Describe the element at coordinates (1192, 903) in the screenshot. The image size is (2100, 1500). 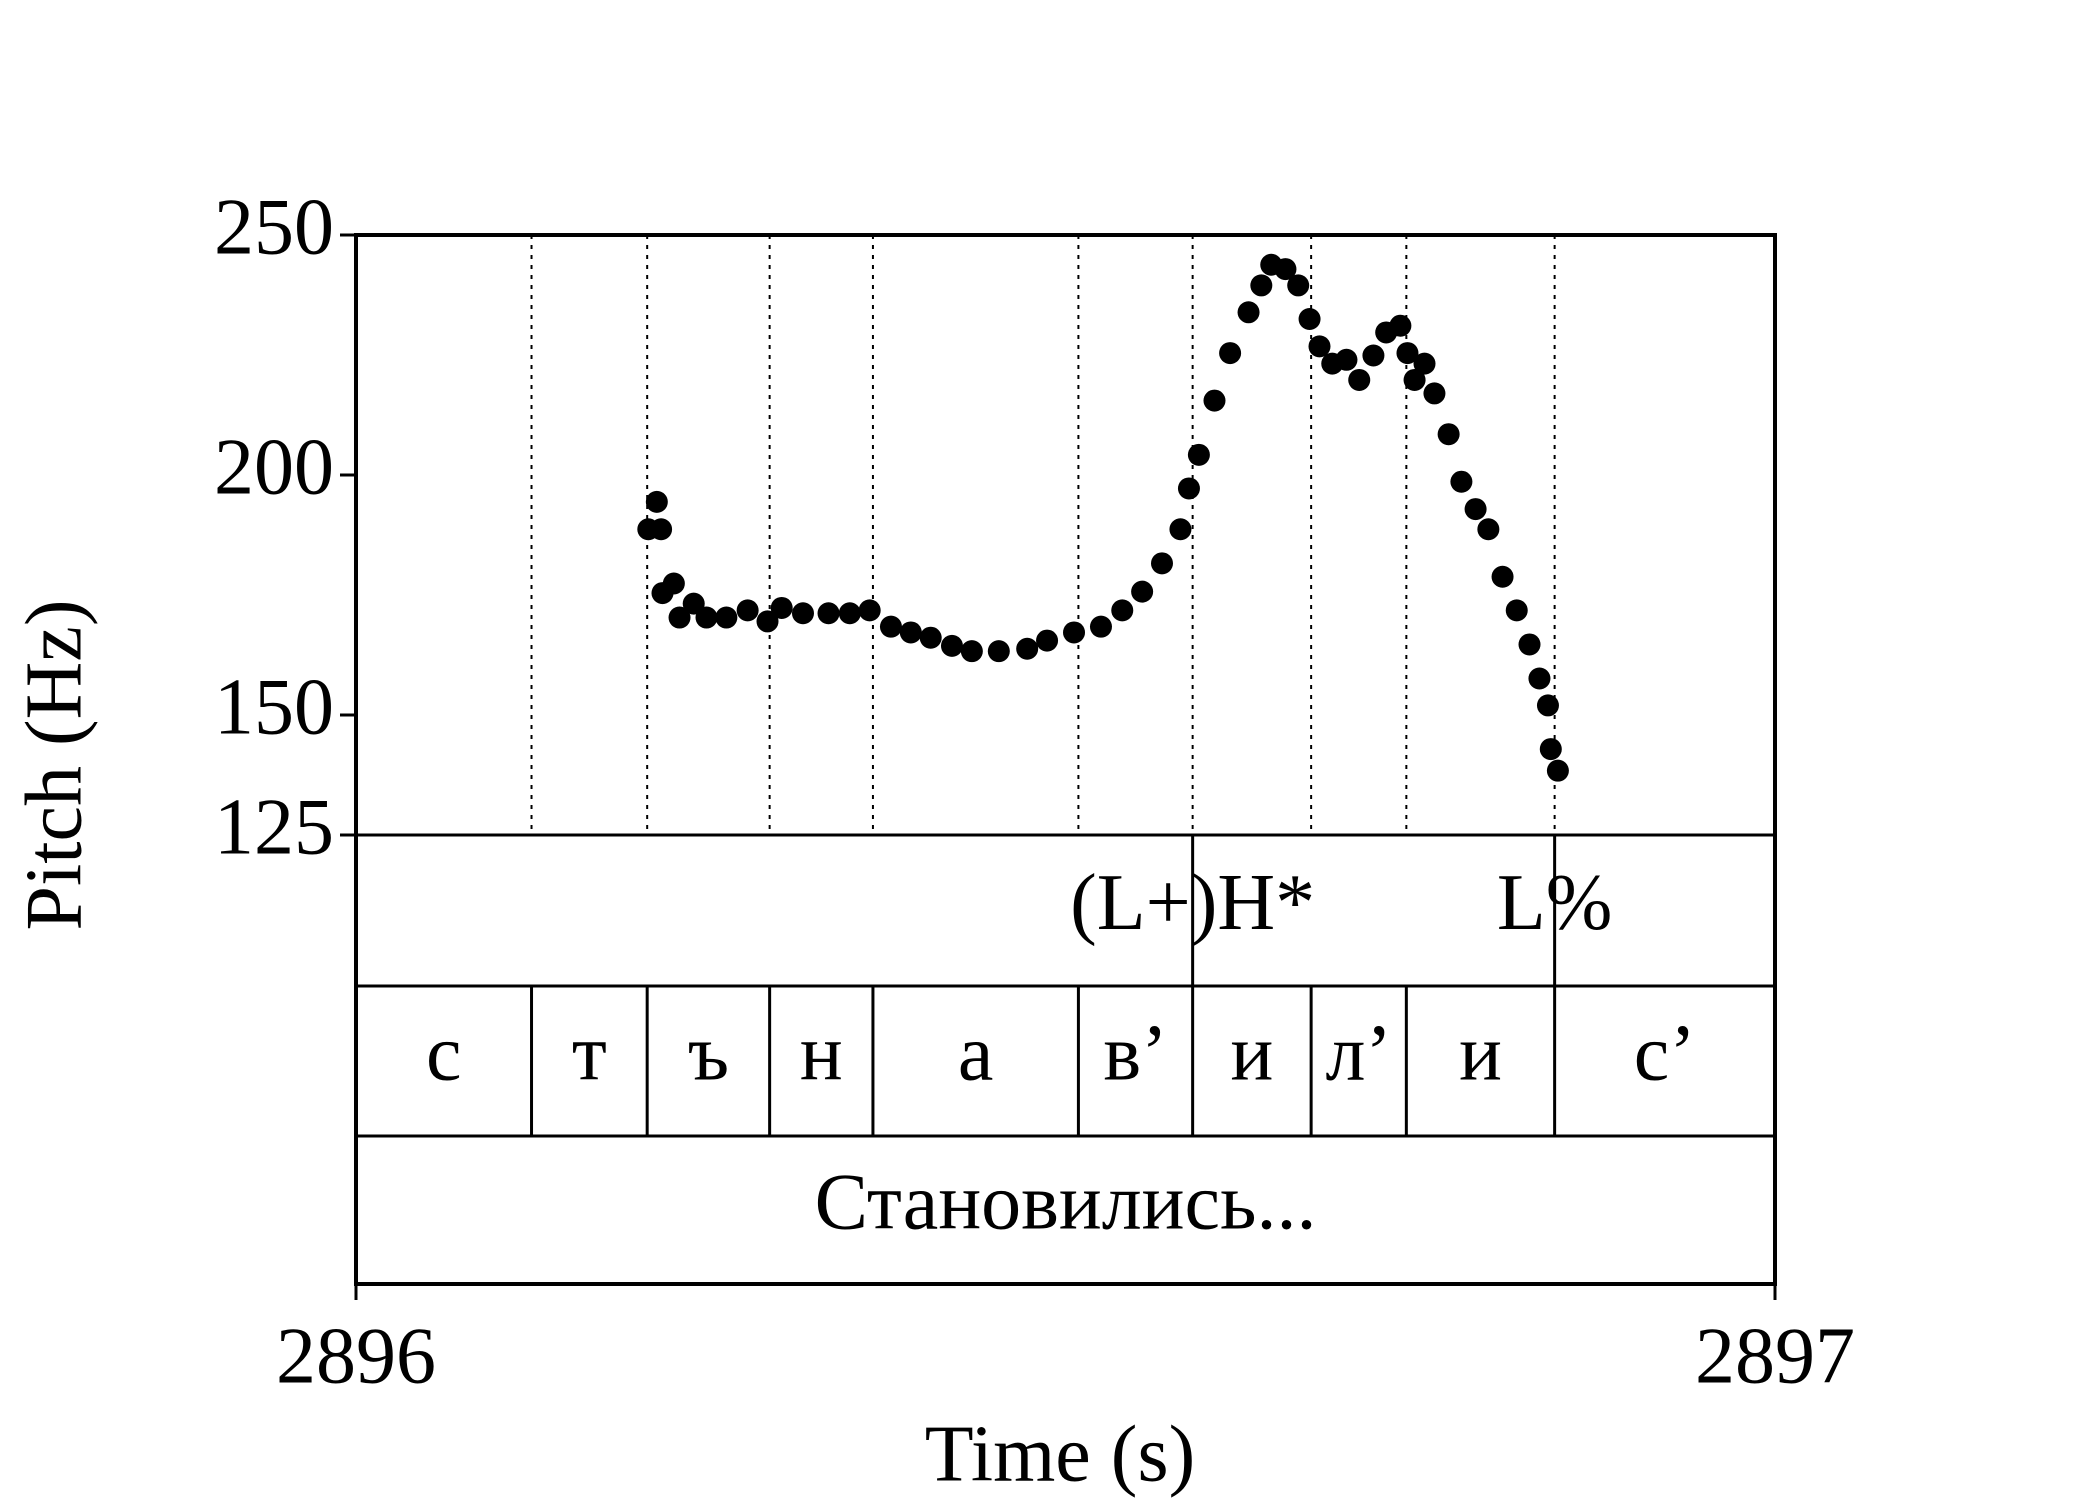
I see `tone-label: (L+)H*` at that location.